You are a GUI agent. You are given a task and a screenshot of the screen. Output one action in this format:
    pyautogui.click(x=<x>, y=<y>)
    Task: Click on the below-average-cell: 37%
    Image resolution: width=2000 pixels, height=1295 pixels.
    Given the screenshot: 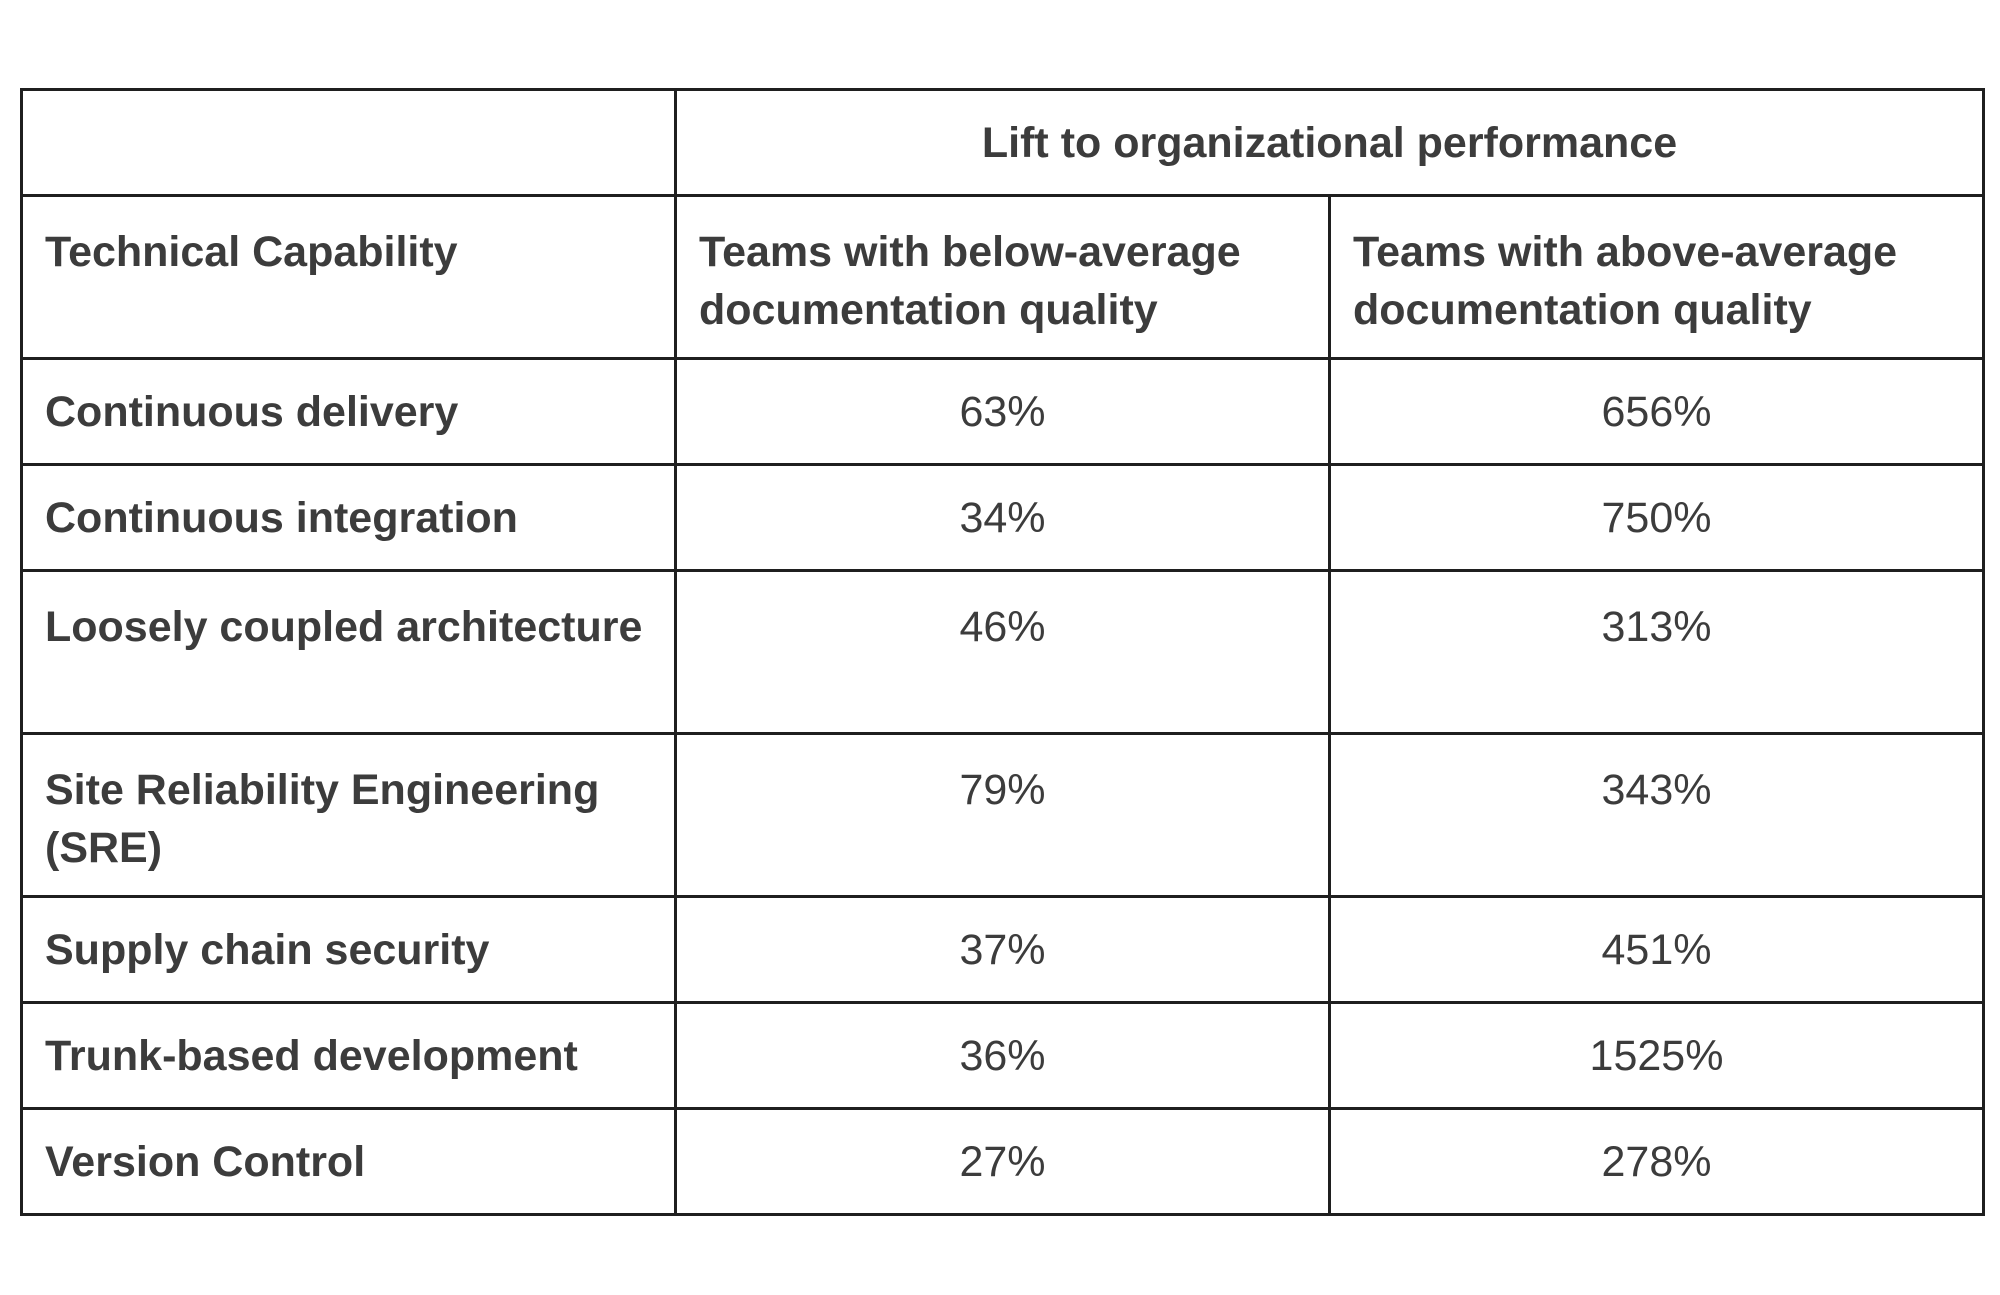 What is the action you would take?
    pyautogui.click(x=1002, y=949)
    